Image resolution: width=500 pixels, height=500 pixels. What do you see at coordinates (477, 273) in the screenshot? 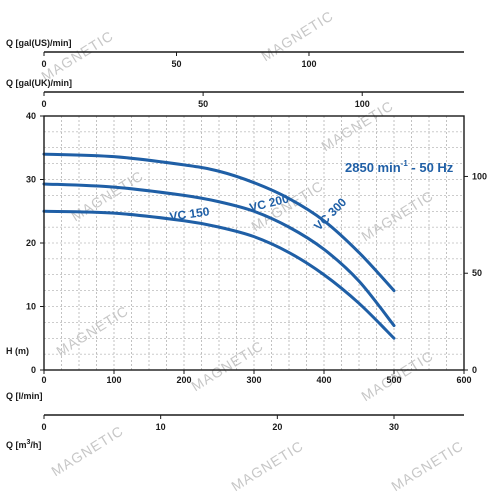
I see `y2-tick-label: 50` at bounding box center [477, 273].